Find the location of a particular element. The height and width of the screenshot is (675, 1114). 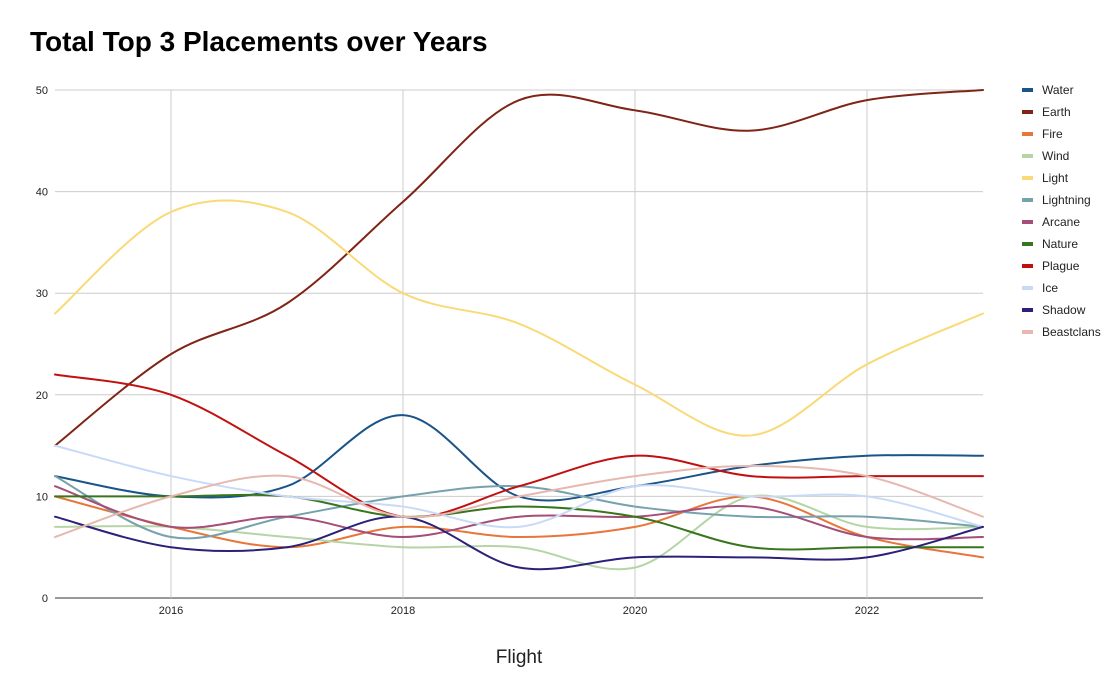

y-tick-label: 20 is located at coordinates (42, 396).